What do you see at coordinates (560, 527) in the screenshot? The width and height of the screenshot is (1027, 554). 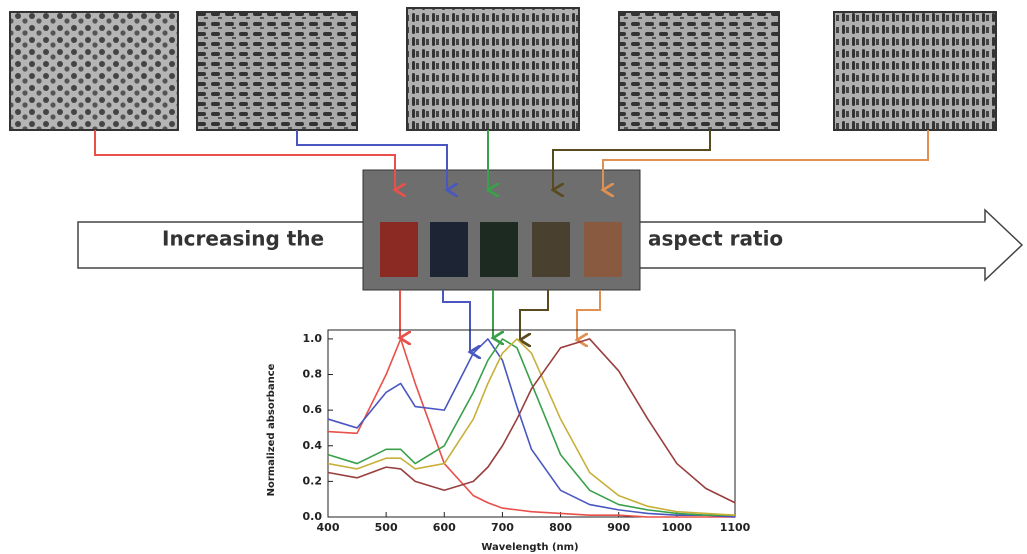 I see `x-tick-label: 800` at bounding box center [560, 527].